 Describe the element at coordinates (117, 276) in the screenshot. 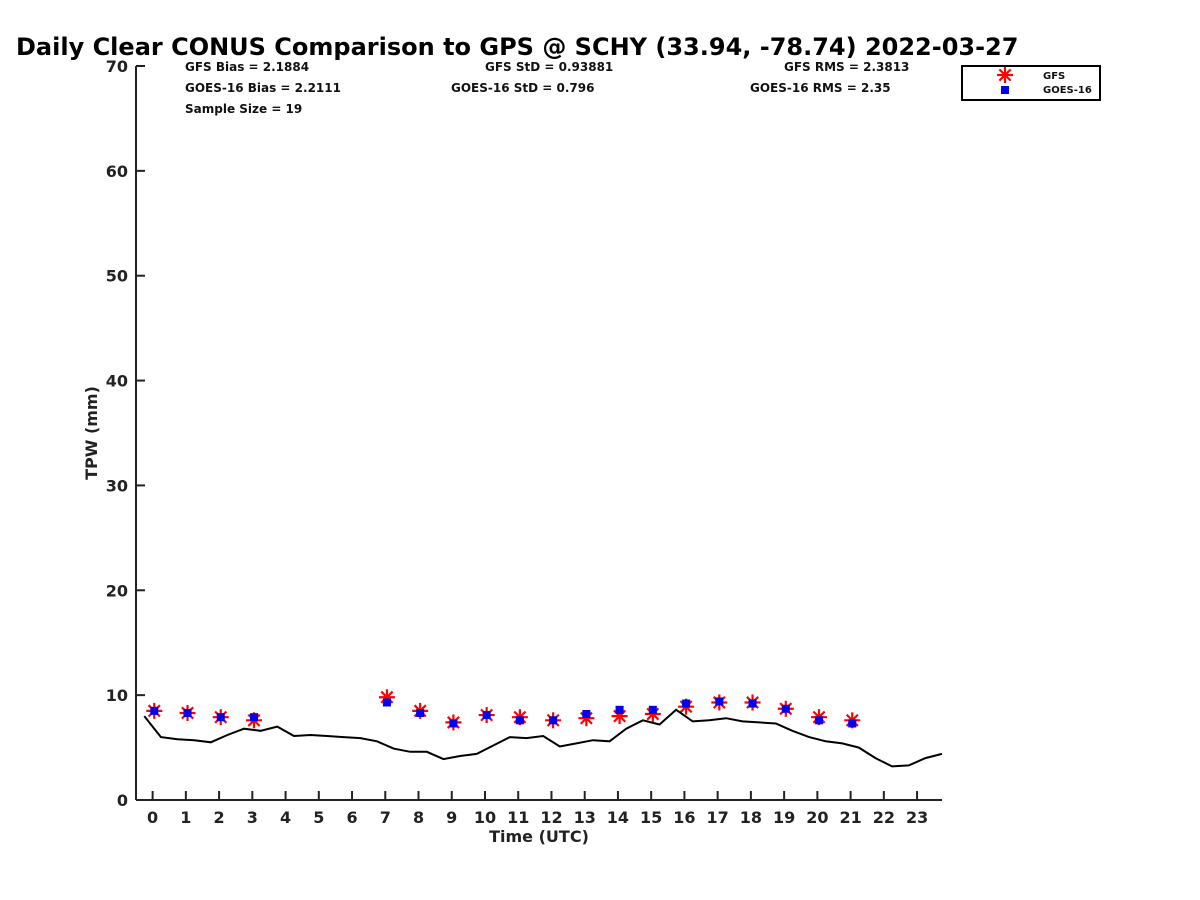

I see `y-tick-label: 50` at that location.